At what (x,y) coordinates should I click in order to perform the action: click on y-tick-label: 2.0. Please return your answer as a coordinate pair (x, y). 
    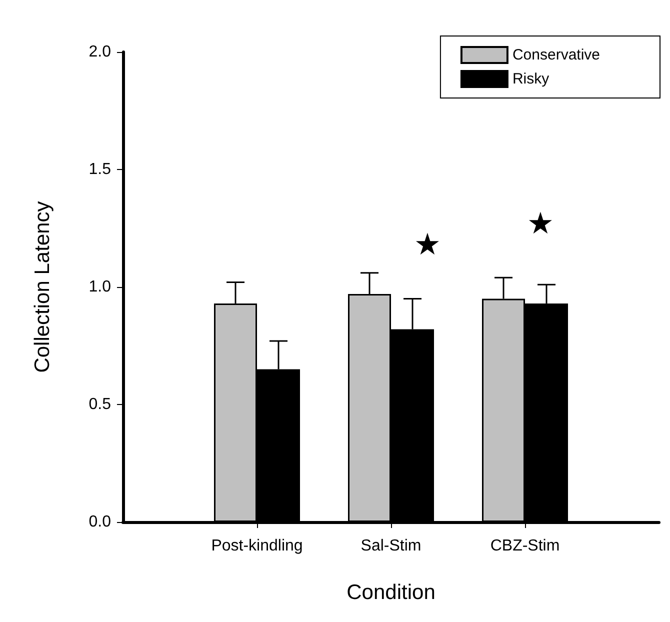
    Looking at the image, I should click on (100, 52).